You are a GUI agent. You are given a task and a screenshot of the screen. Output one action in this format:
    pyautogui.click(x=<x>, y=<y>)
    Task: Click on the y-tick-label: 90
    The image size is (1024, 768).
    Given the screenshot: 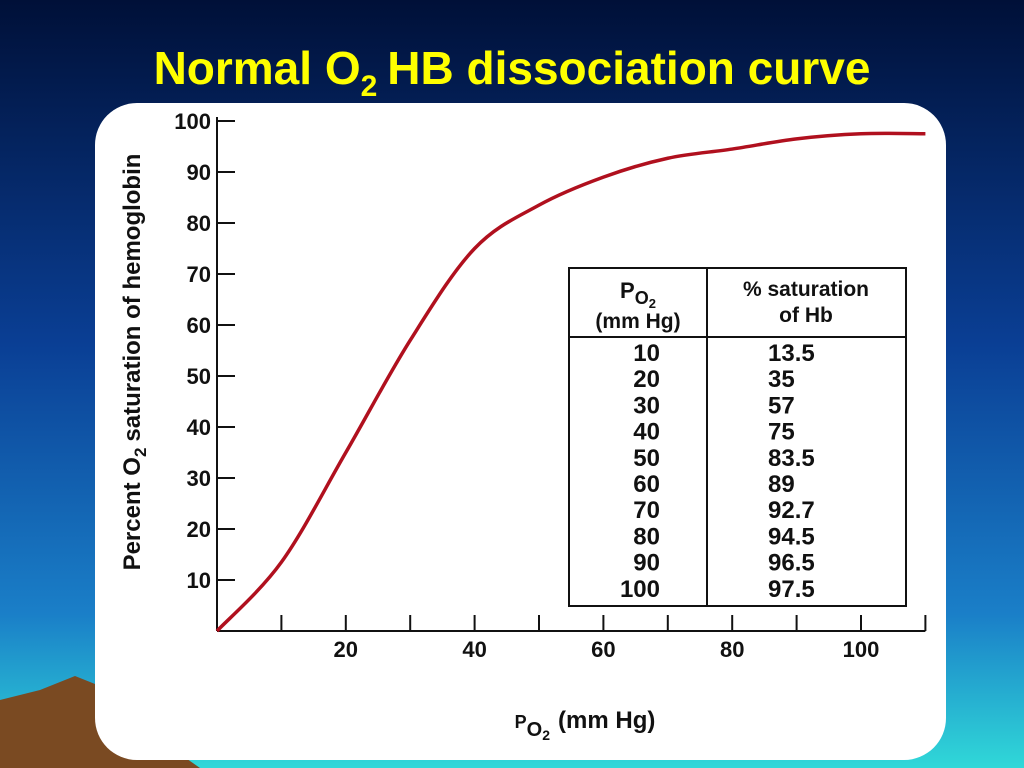 What is the action you would take?
    pyautogui.click(x=199, y=172)
    